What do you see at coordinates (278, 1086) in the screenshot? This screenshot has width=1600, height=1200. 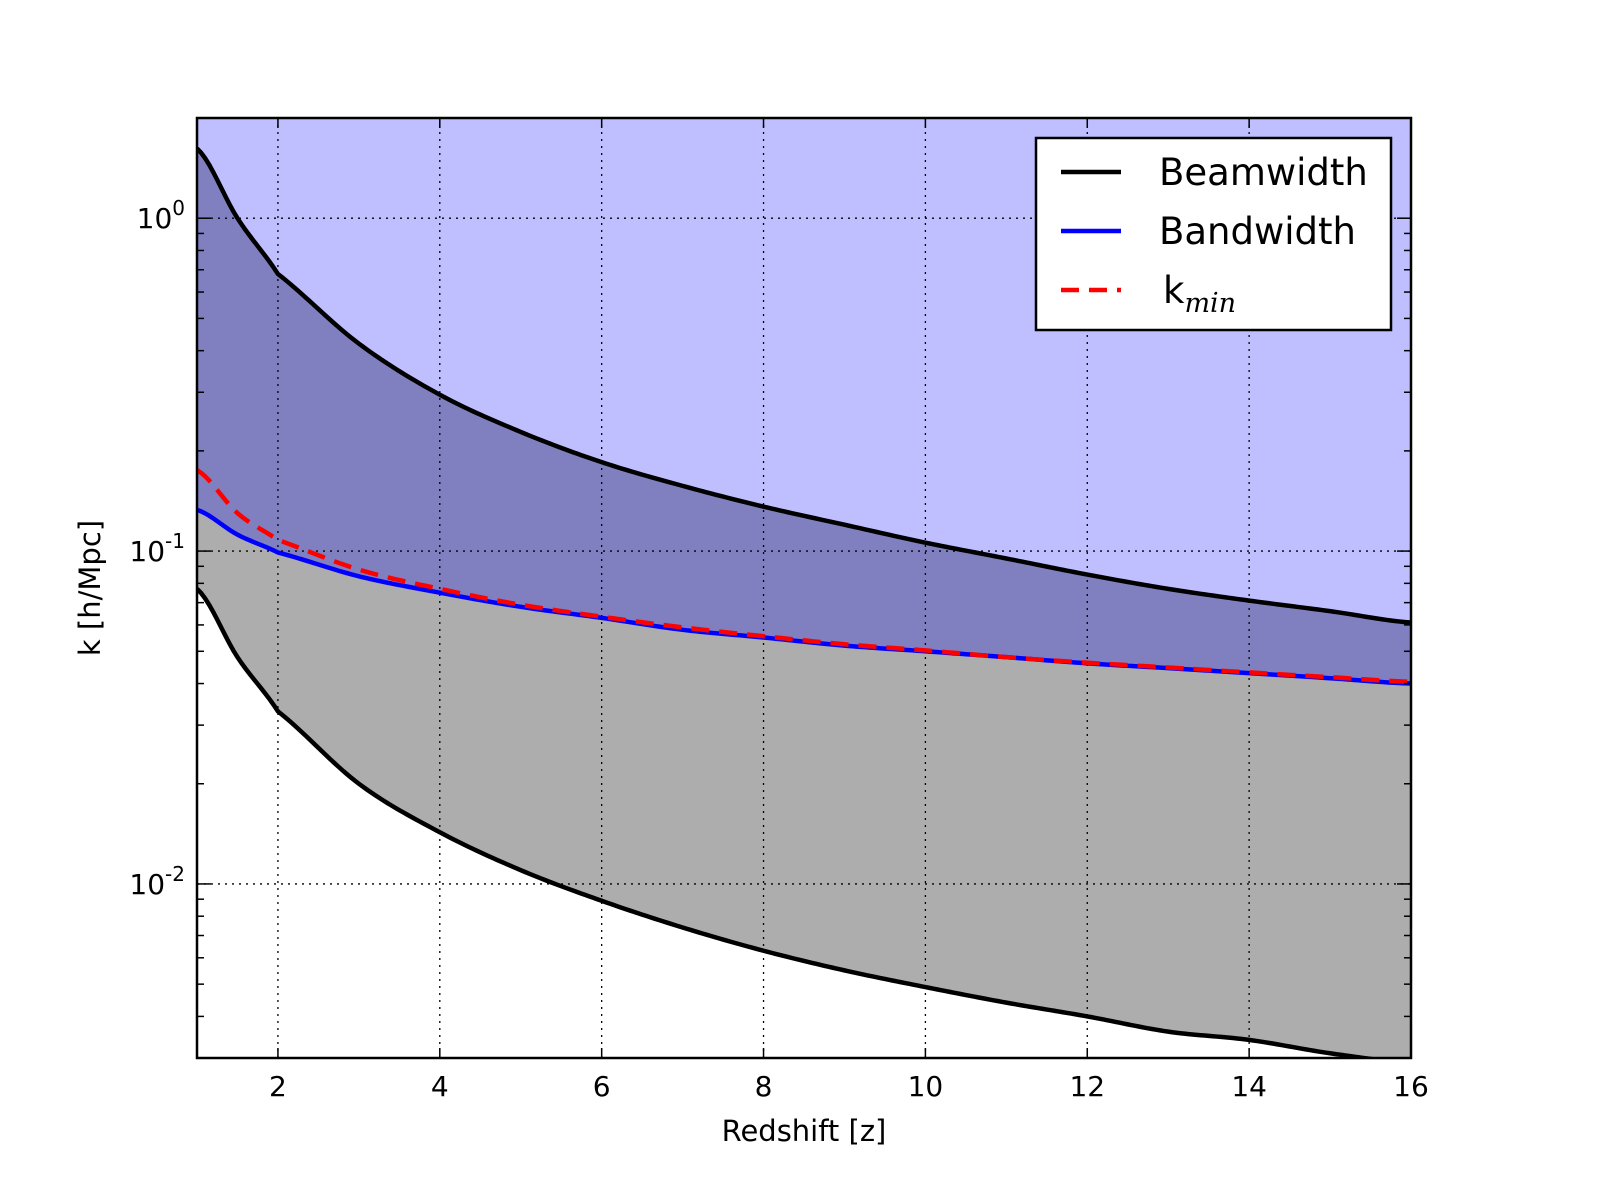 I see `x-tick-label-2: 2` at bounding box center [278, 1086].